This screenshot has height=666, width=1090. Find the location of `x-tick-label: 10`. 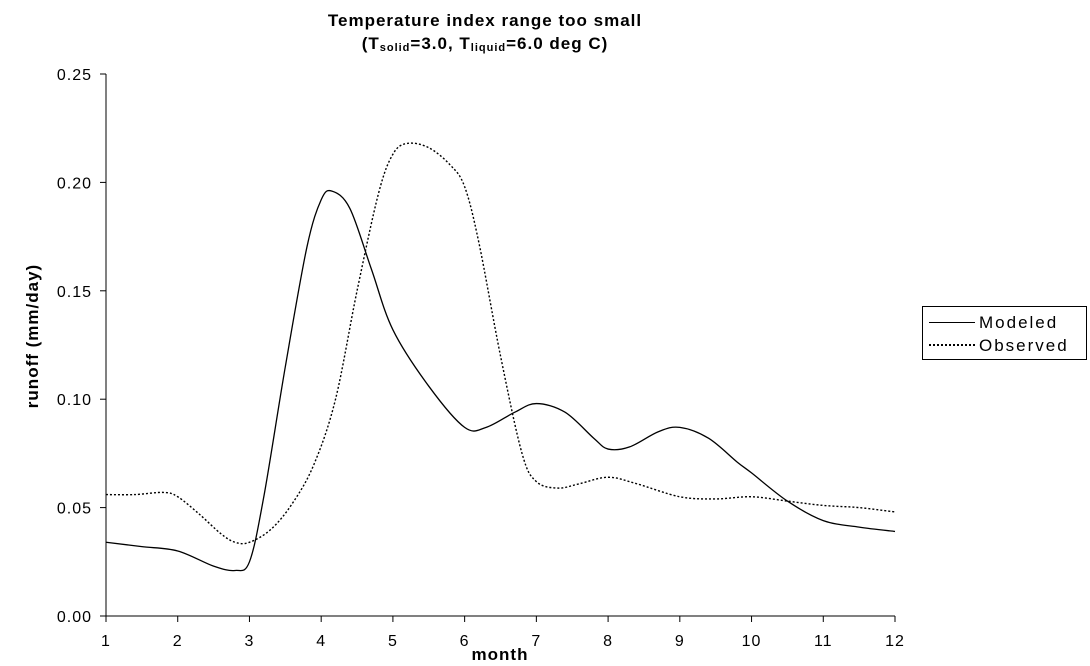

x-tick-label: 10 is located at coordinates (752, 641).